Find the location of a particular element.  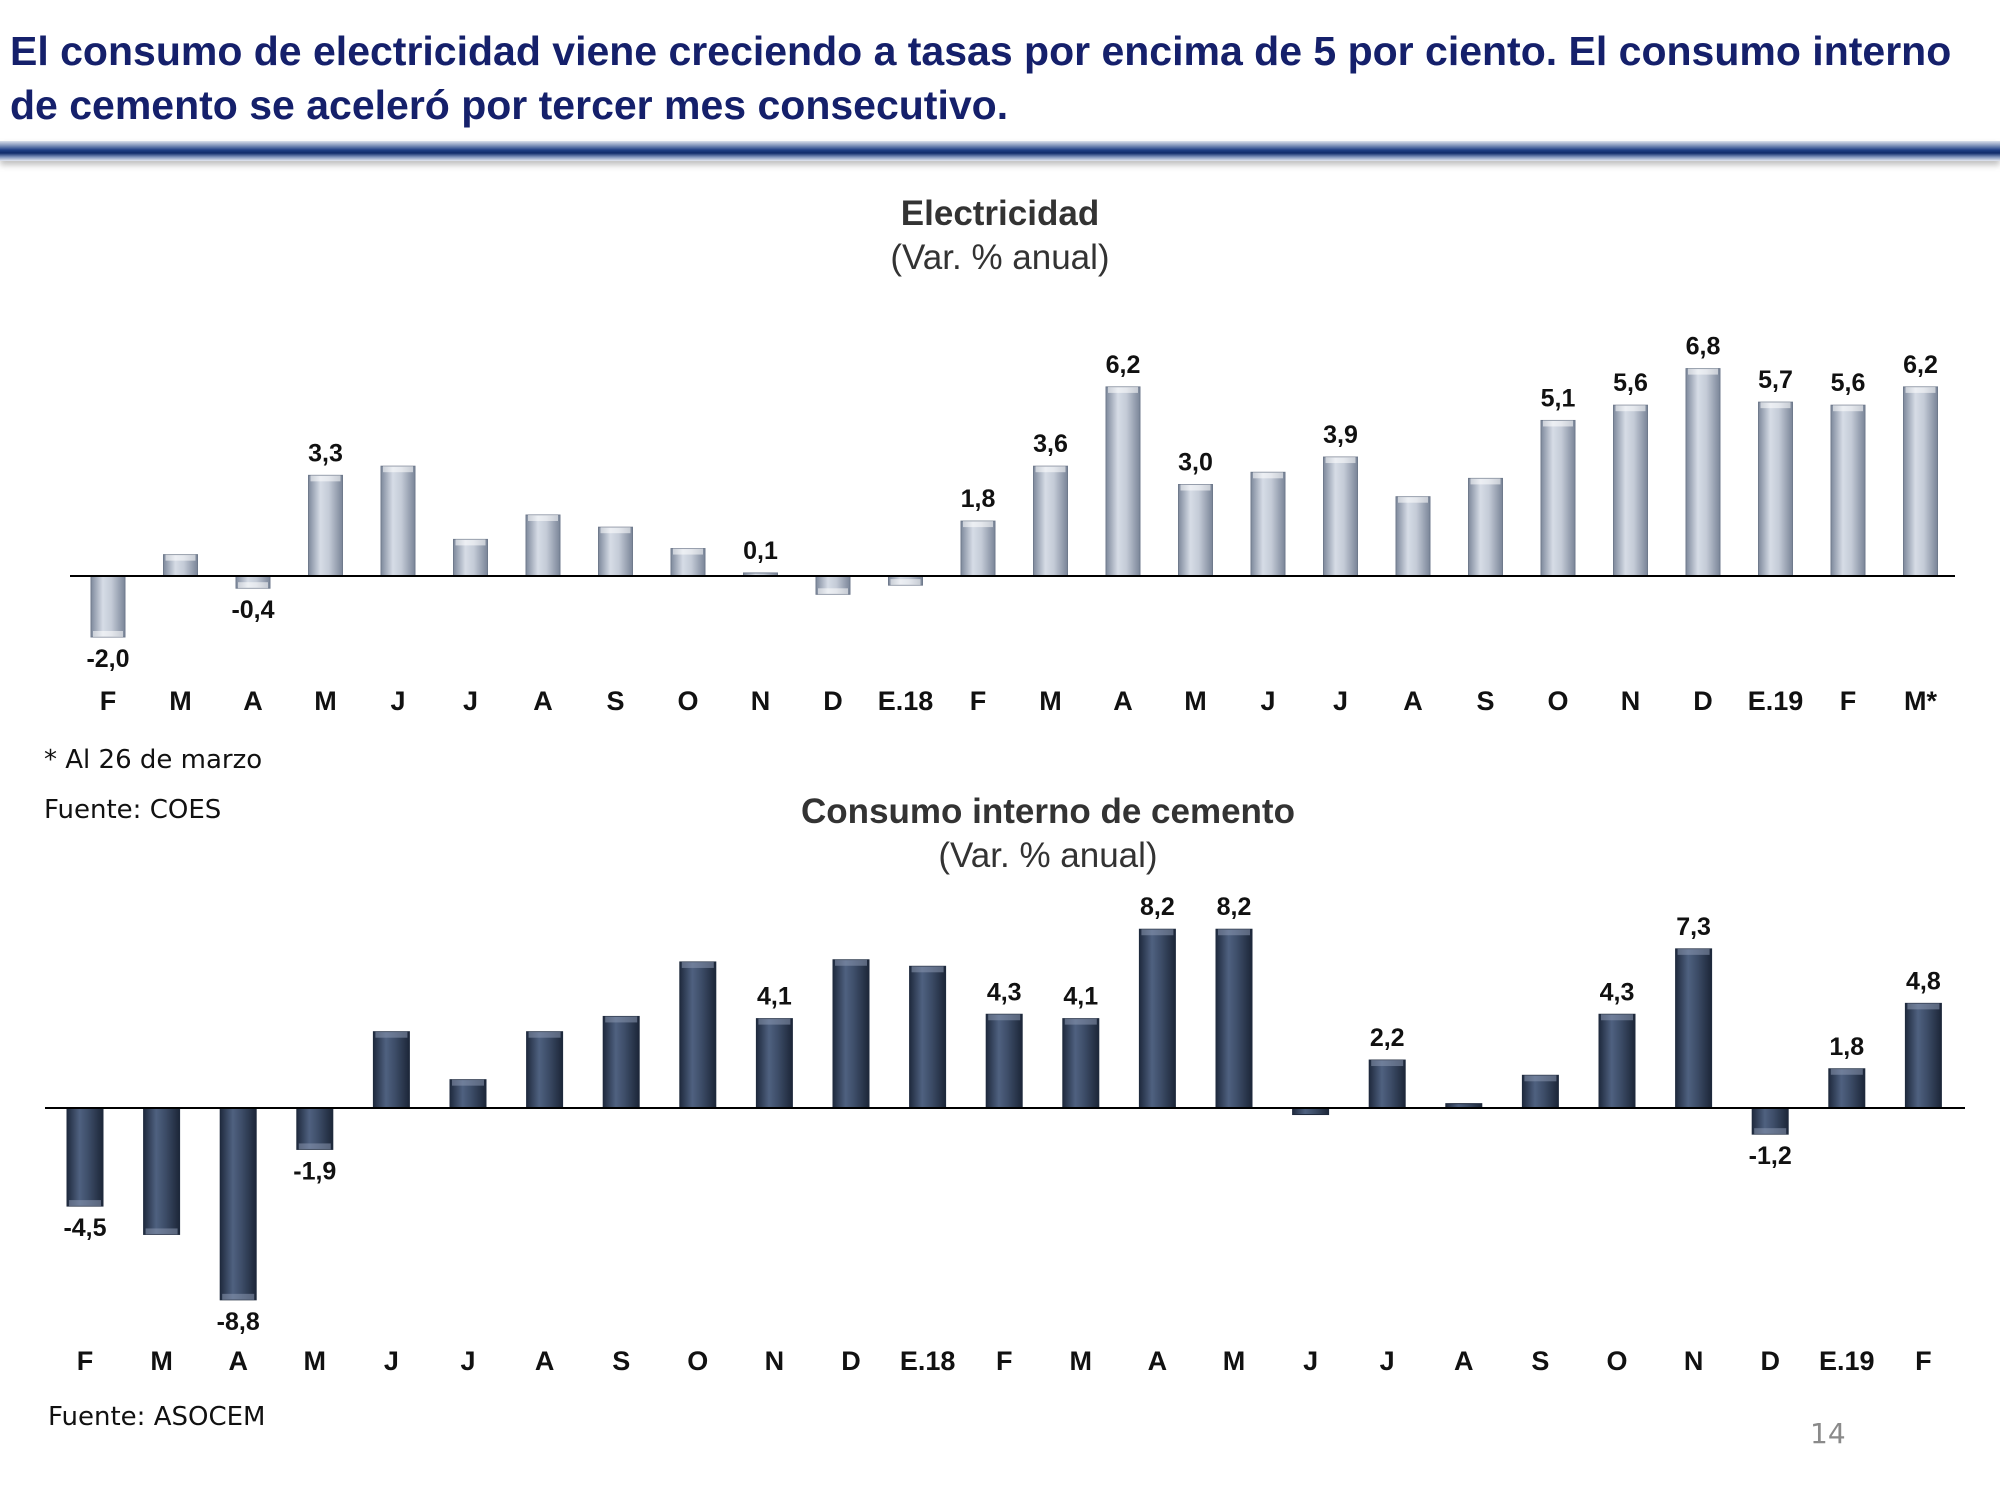

elec-value-label: 5,7 is located at coordinates (1775, 380).